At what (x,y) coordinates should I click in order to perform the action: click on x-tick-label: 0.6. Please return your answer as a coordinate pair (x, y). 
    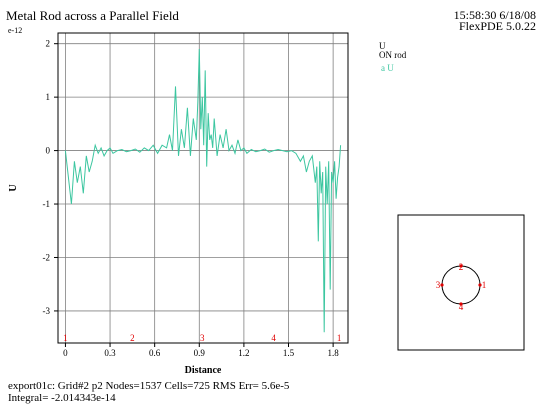
    Looking at the image, I should click on (155, 353).